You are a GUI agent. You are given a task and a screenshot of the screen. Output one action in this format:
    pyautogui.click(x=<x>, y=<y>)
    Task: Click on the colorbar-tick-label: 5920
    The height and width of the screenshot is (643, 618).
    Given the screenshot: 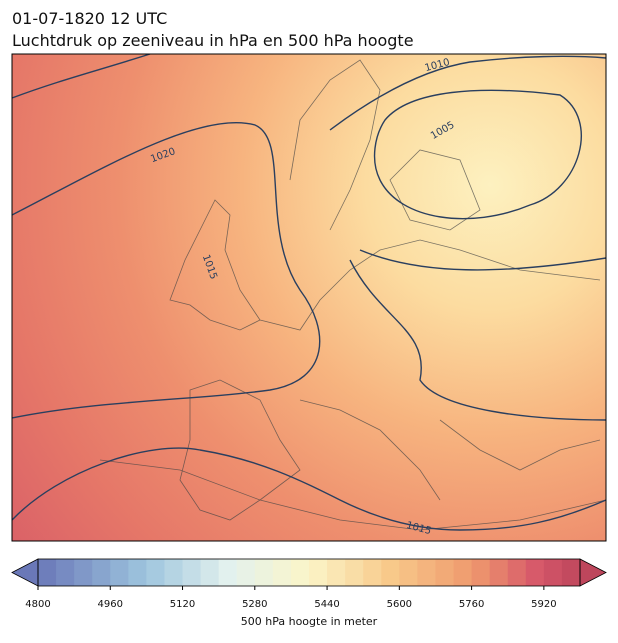 What is the action you would take?
    pyautogui.click(x=543, y=604)
    